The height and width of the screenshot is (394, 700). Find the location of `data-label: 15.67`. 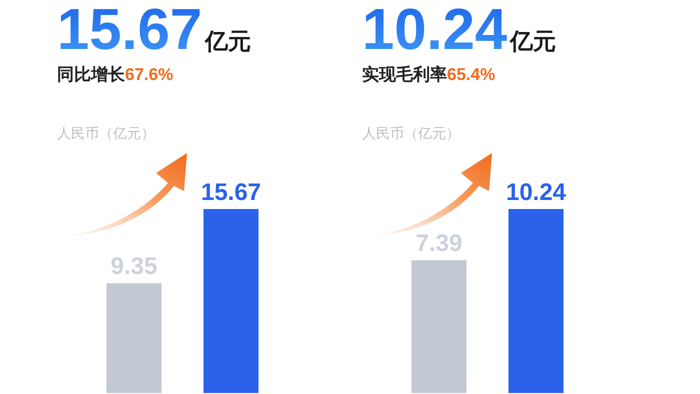

data-label: 15.67 is located at coordinates (231, 192).